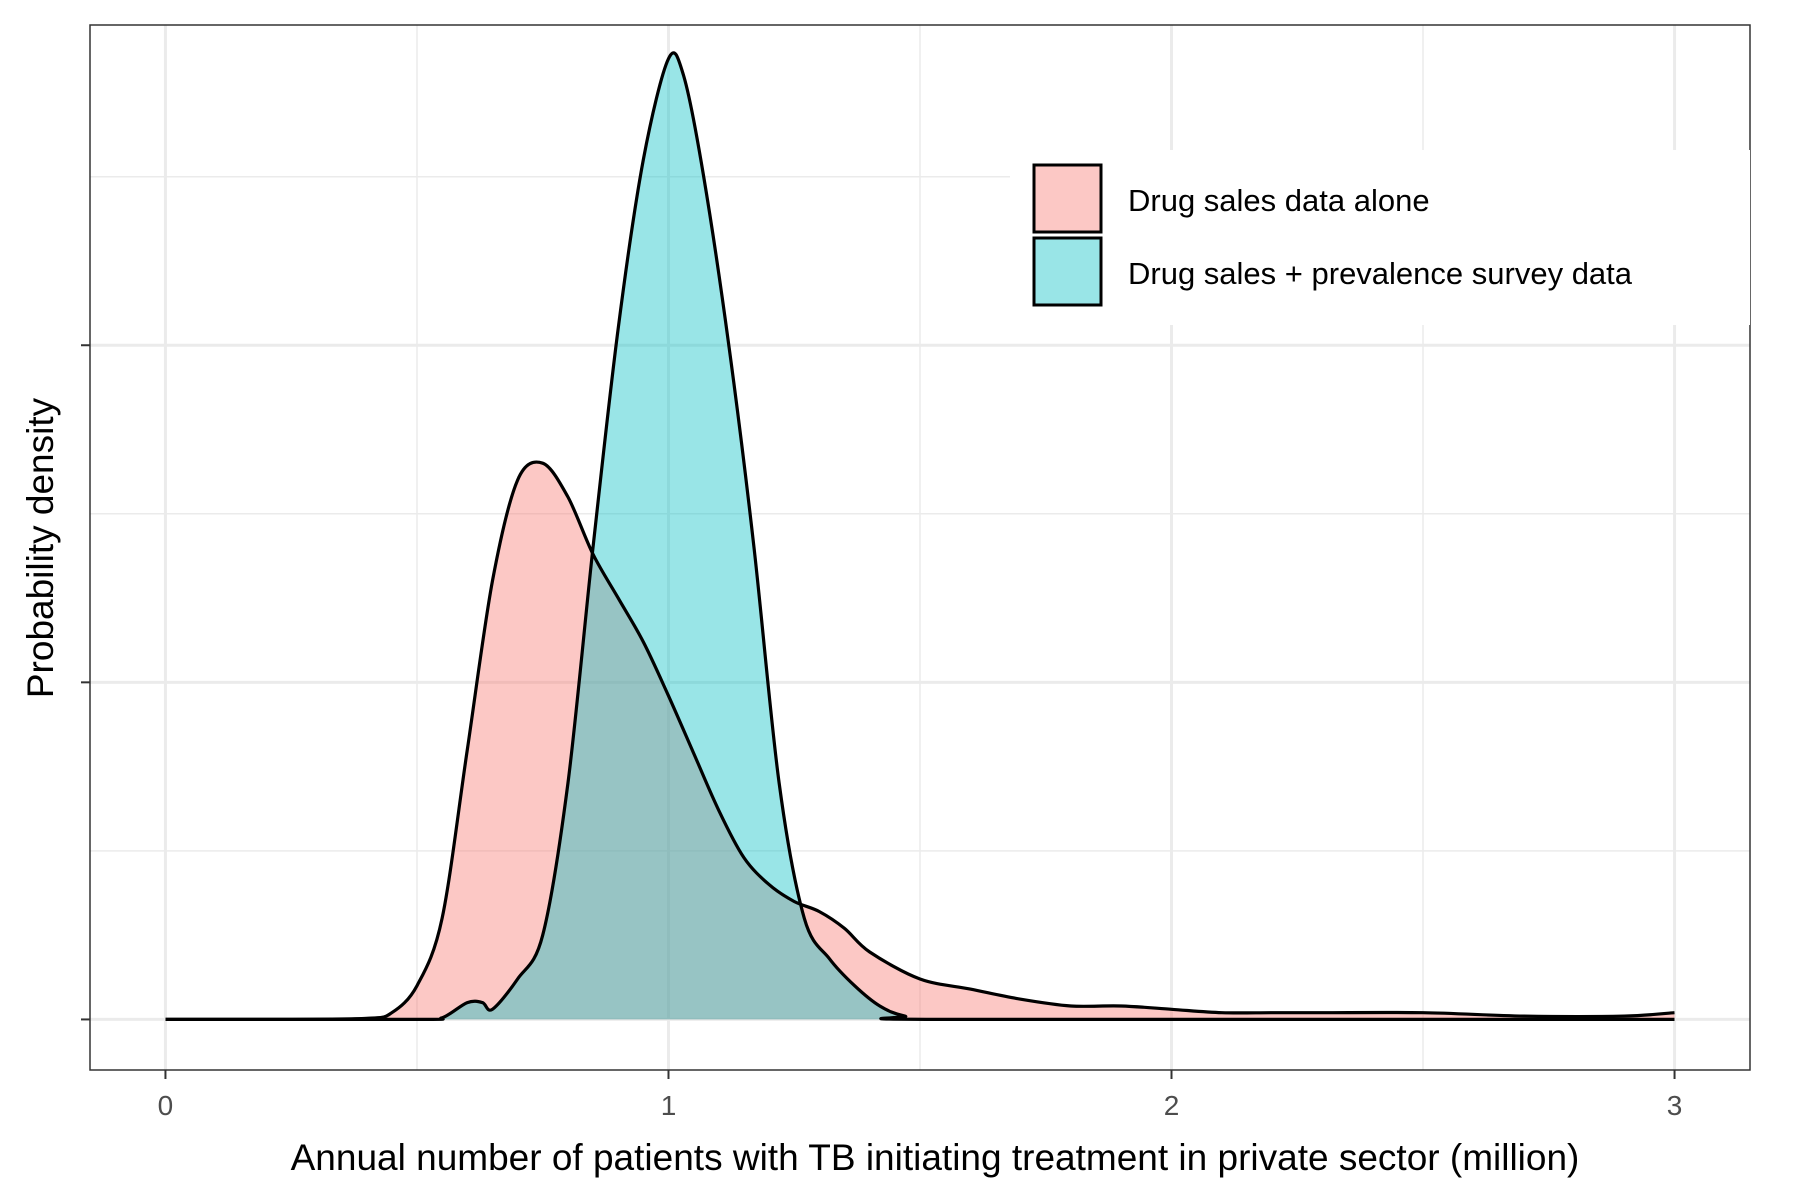  Describe the element at coordinates (166, 1105) in the screenshot. I see `x-tick-label: 0` at that location.